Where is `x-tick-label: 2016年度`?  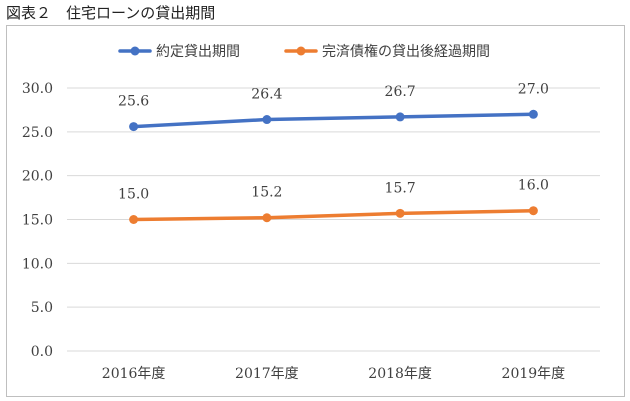
x-tick-label: 2016年度 is located at coordinates (134, 374).